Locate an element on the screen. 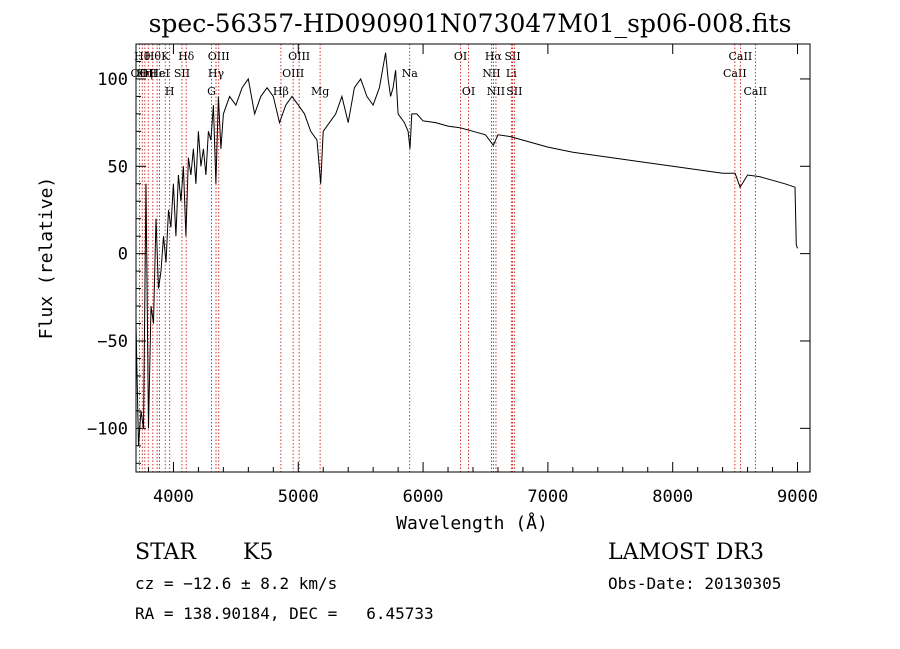 The height and width of the screenshot is (649, 900). line-label-22: Hα is located at coordinates (494, 56).